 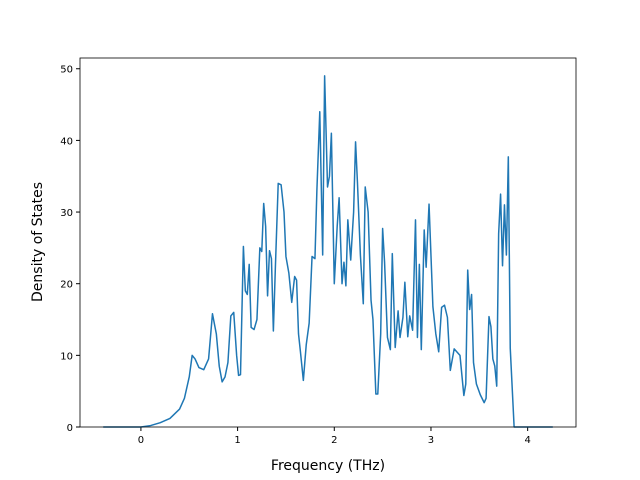 I want to click on y-axis-label: Density of States, so click(x=38, y=242).